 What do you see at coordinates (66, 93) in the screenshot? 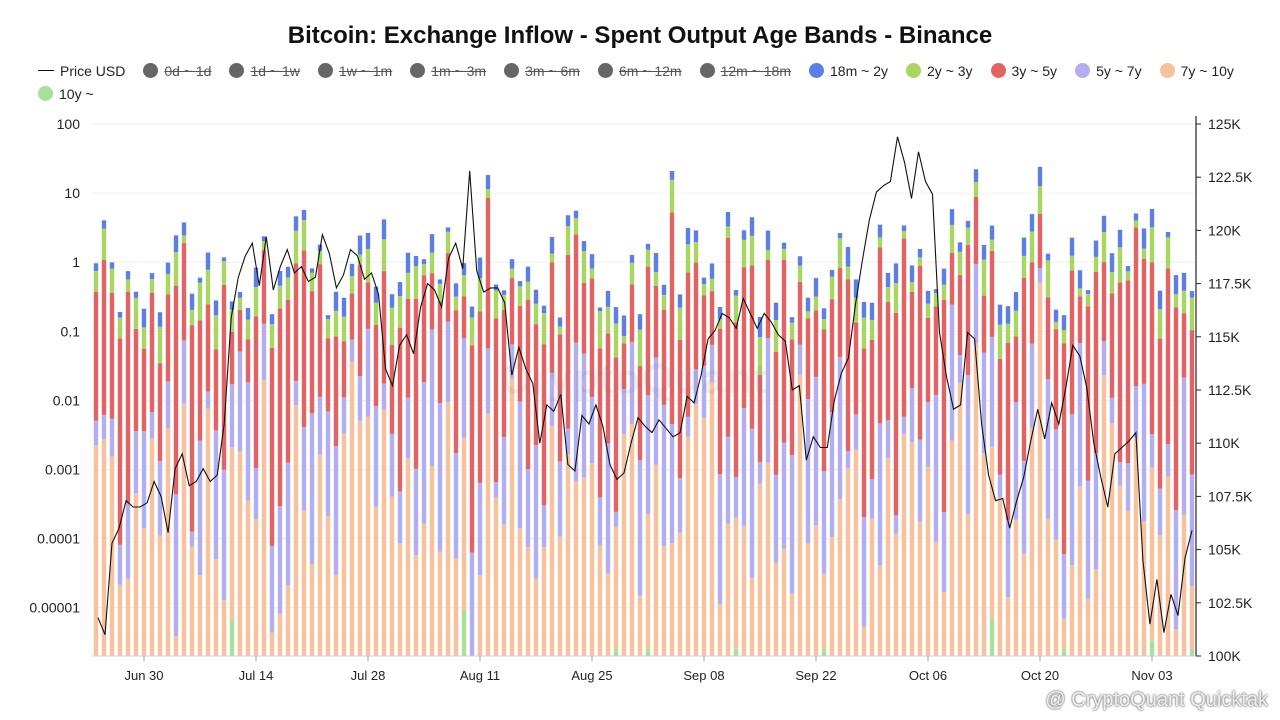
I see `legend-item-10y-plus: 10y ~` at bounding box center [66, 93].